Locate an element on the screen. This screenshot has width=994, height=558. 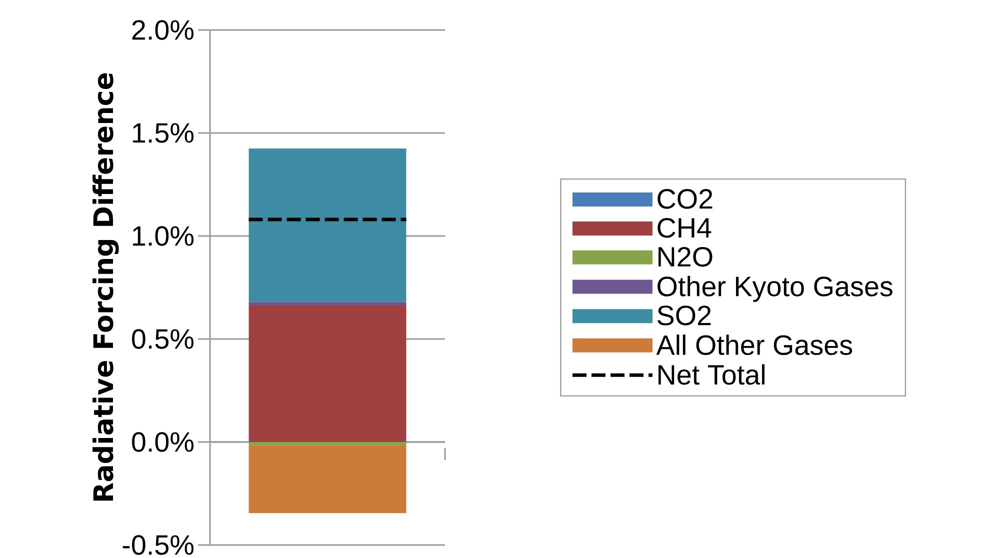
y-tick-label: 1.0% is located at coordinates (163, 236).